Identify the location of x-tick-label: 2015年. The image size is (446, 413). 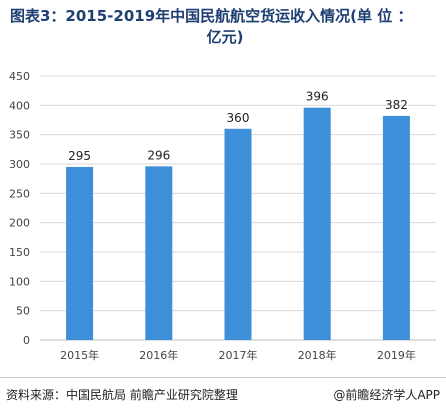
(79, 355).